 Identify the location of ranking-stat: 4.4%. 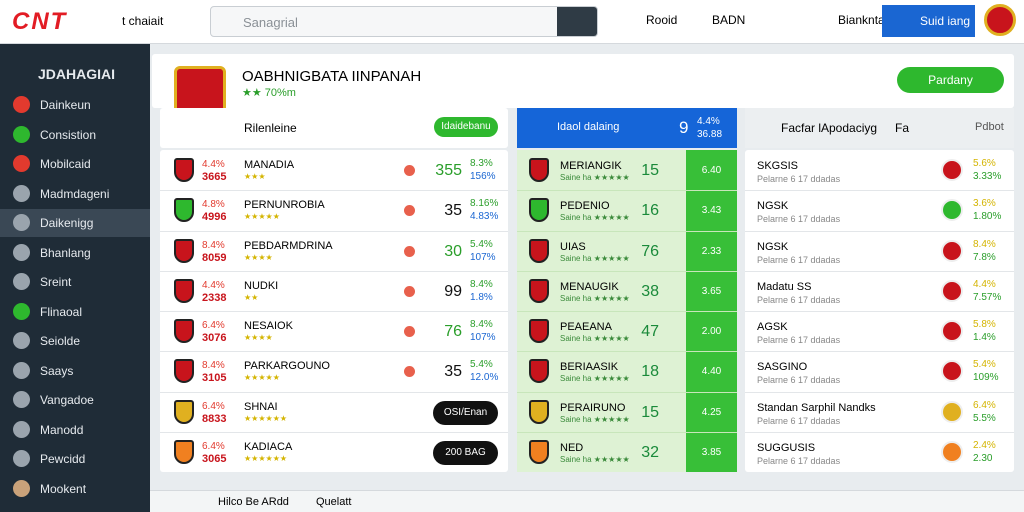
(708, 121).